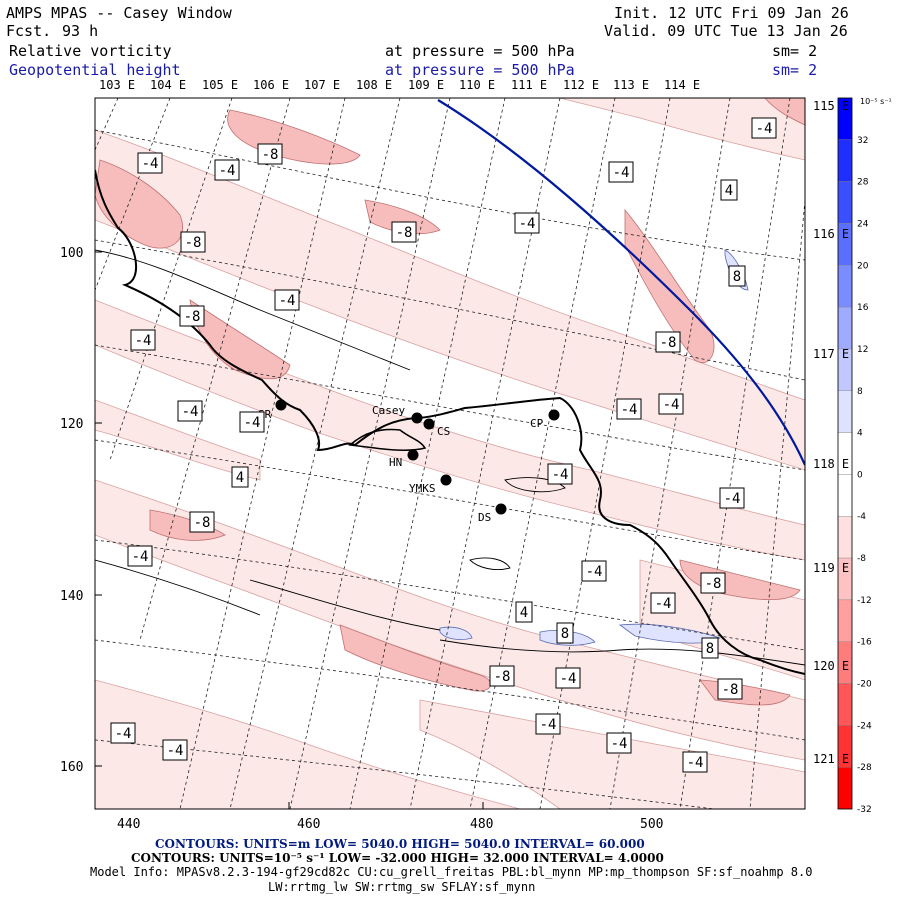 Image resolution: width=900 pixels, height=900 pixels. What do you see at coordinates (581, 85) in the screenshot?
I see `top-lon-label: 112 E` at bounding box center [581, 85].